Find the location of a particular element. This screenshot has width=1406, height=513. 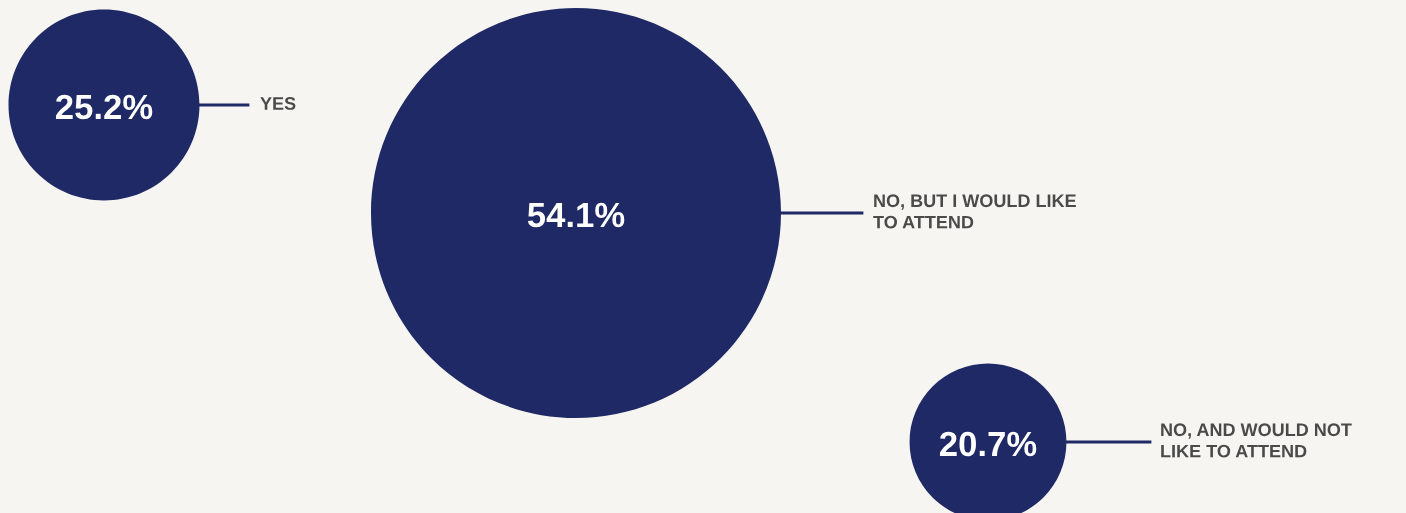

category-label: NO, AND WOULD NOT LIKE TO ATTEND is located at coordinates (1256, 440).